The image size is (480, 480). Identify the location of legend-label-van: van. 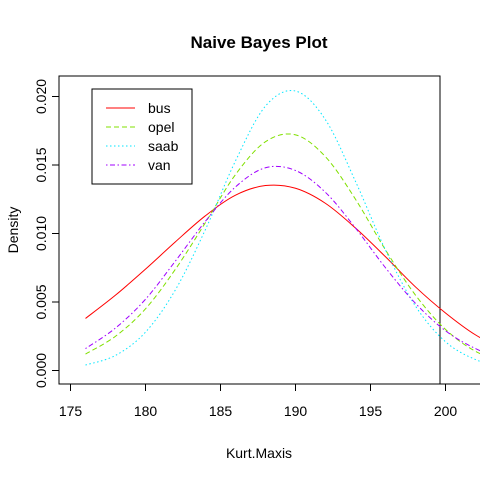
(159, 165).